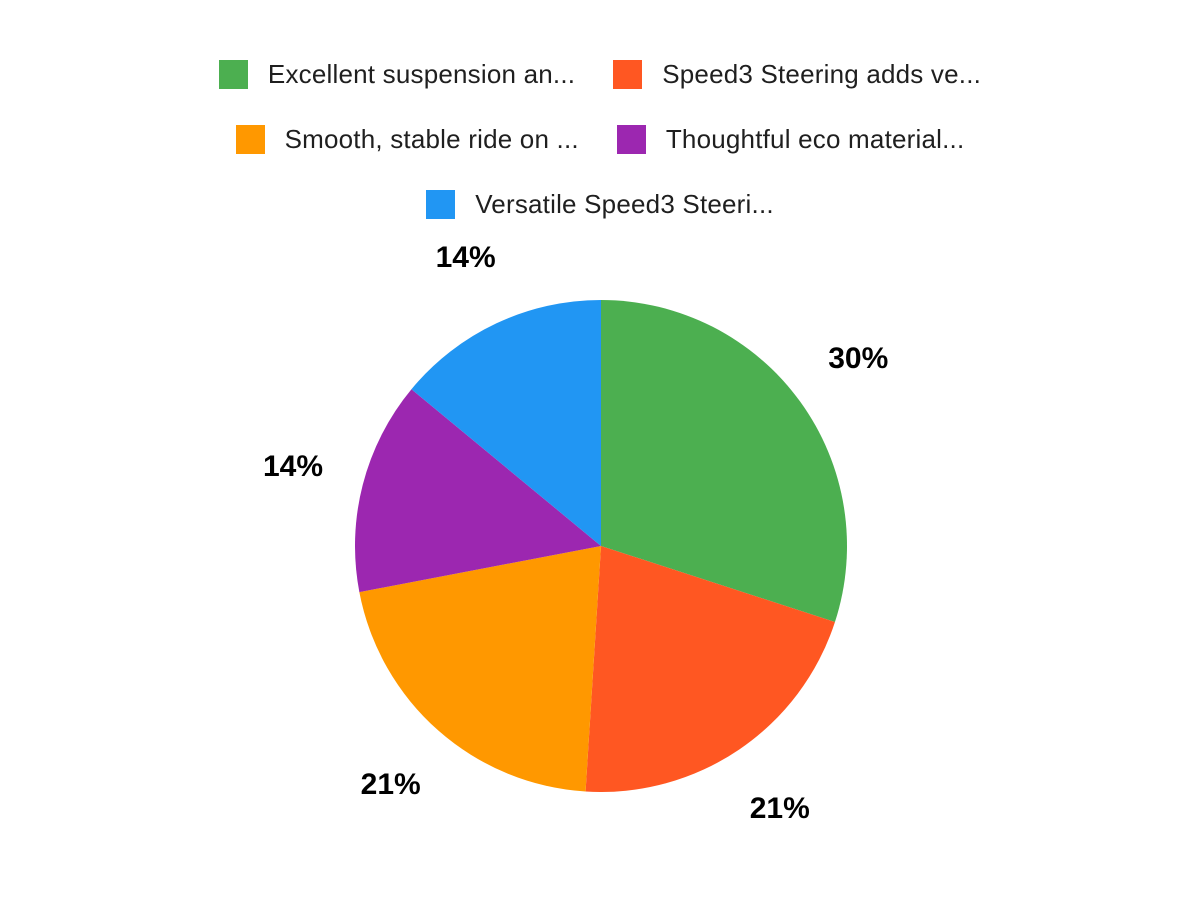  What do you see at coordinates (293, 466) in the screenshot?
I see `slice-label-3: 14%` at bounding box center [293, 466].